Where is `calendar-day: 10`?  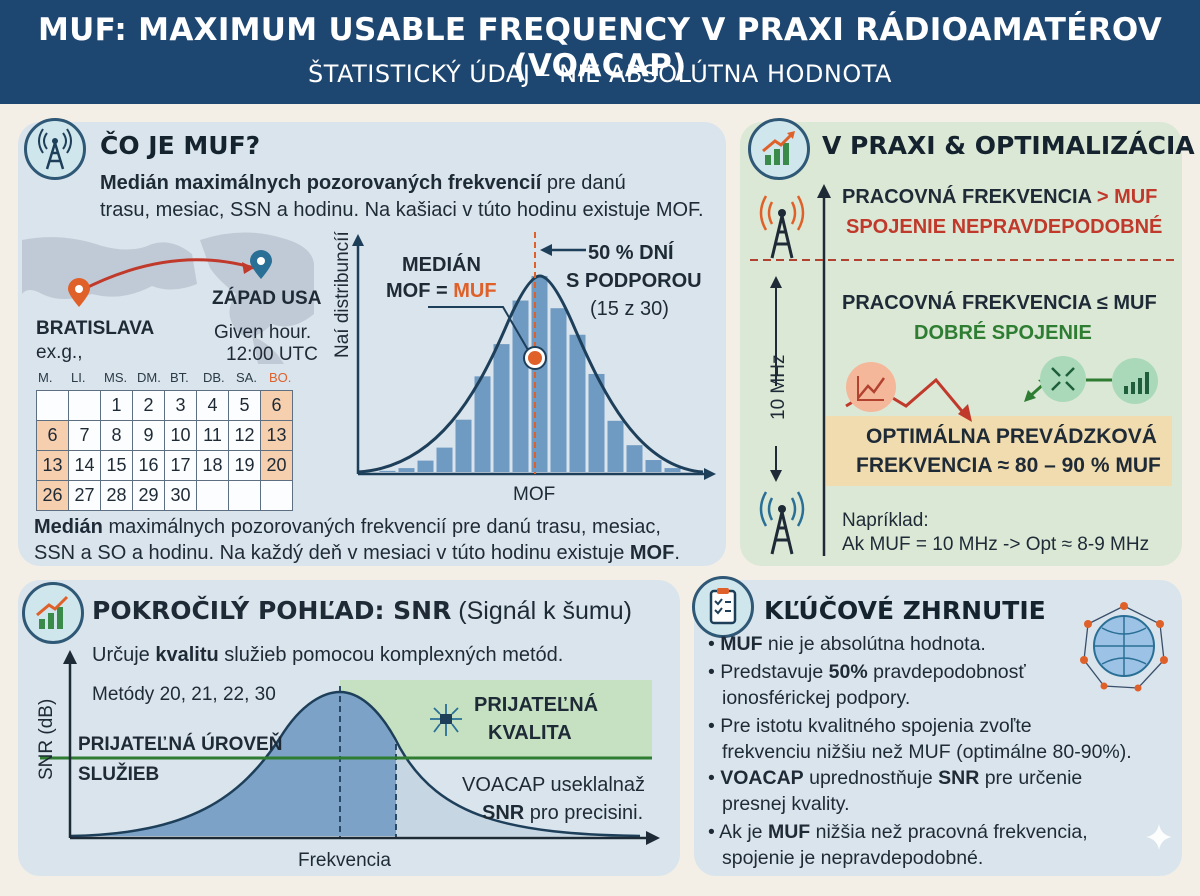
calendar-day: 10 is located at coordinates (180, 435).